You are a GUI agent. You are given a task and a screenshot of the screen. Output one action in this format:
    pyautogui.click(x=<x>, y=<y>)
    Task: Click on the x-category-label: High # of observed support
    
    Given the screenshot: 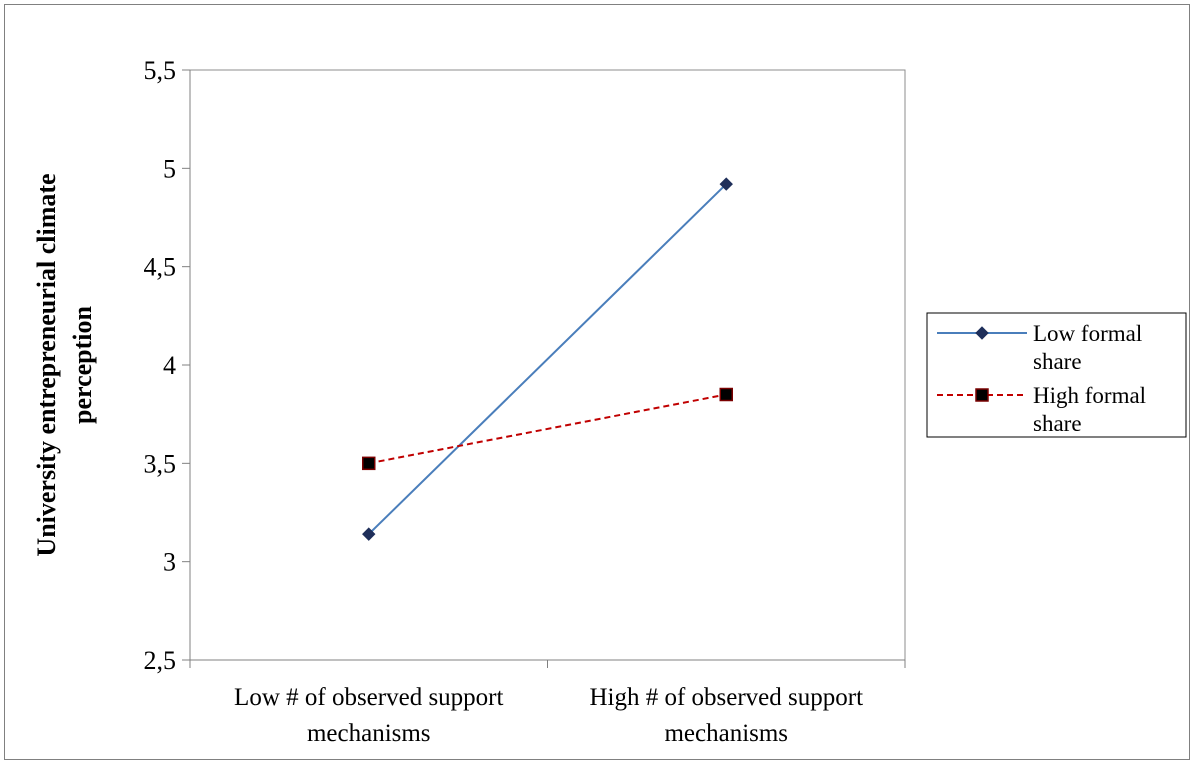 What is the action you would take?
    pyautogui.click(x=726, y=697)
    